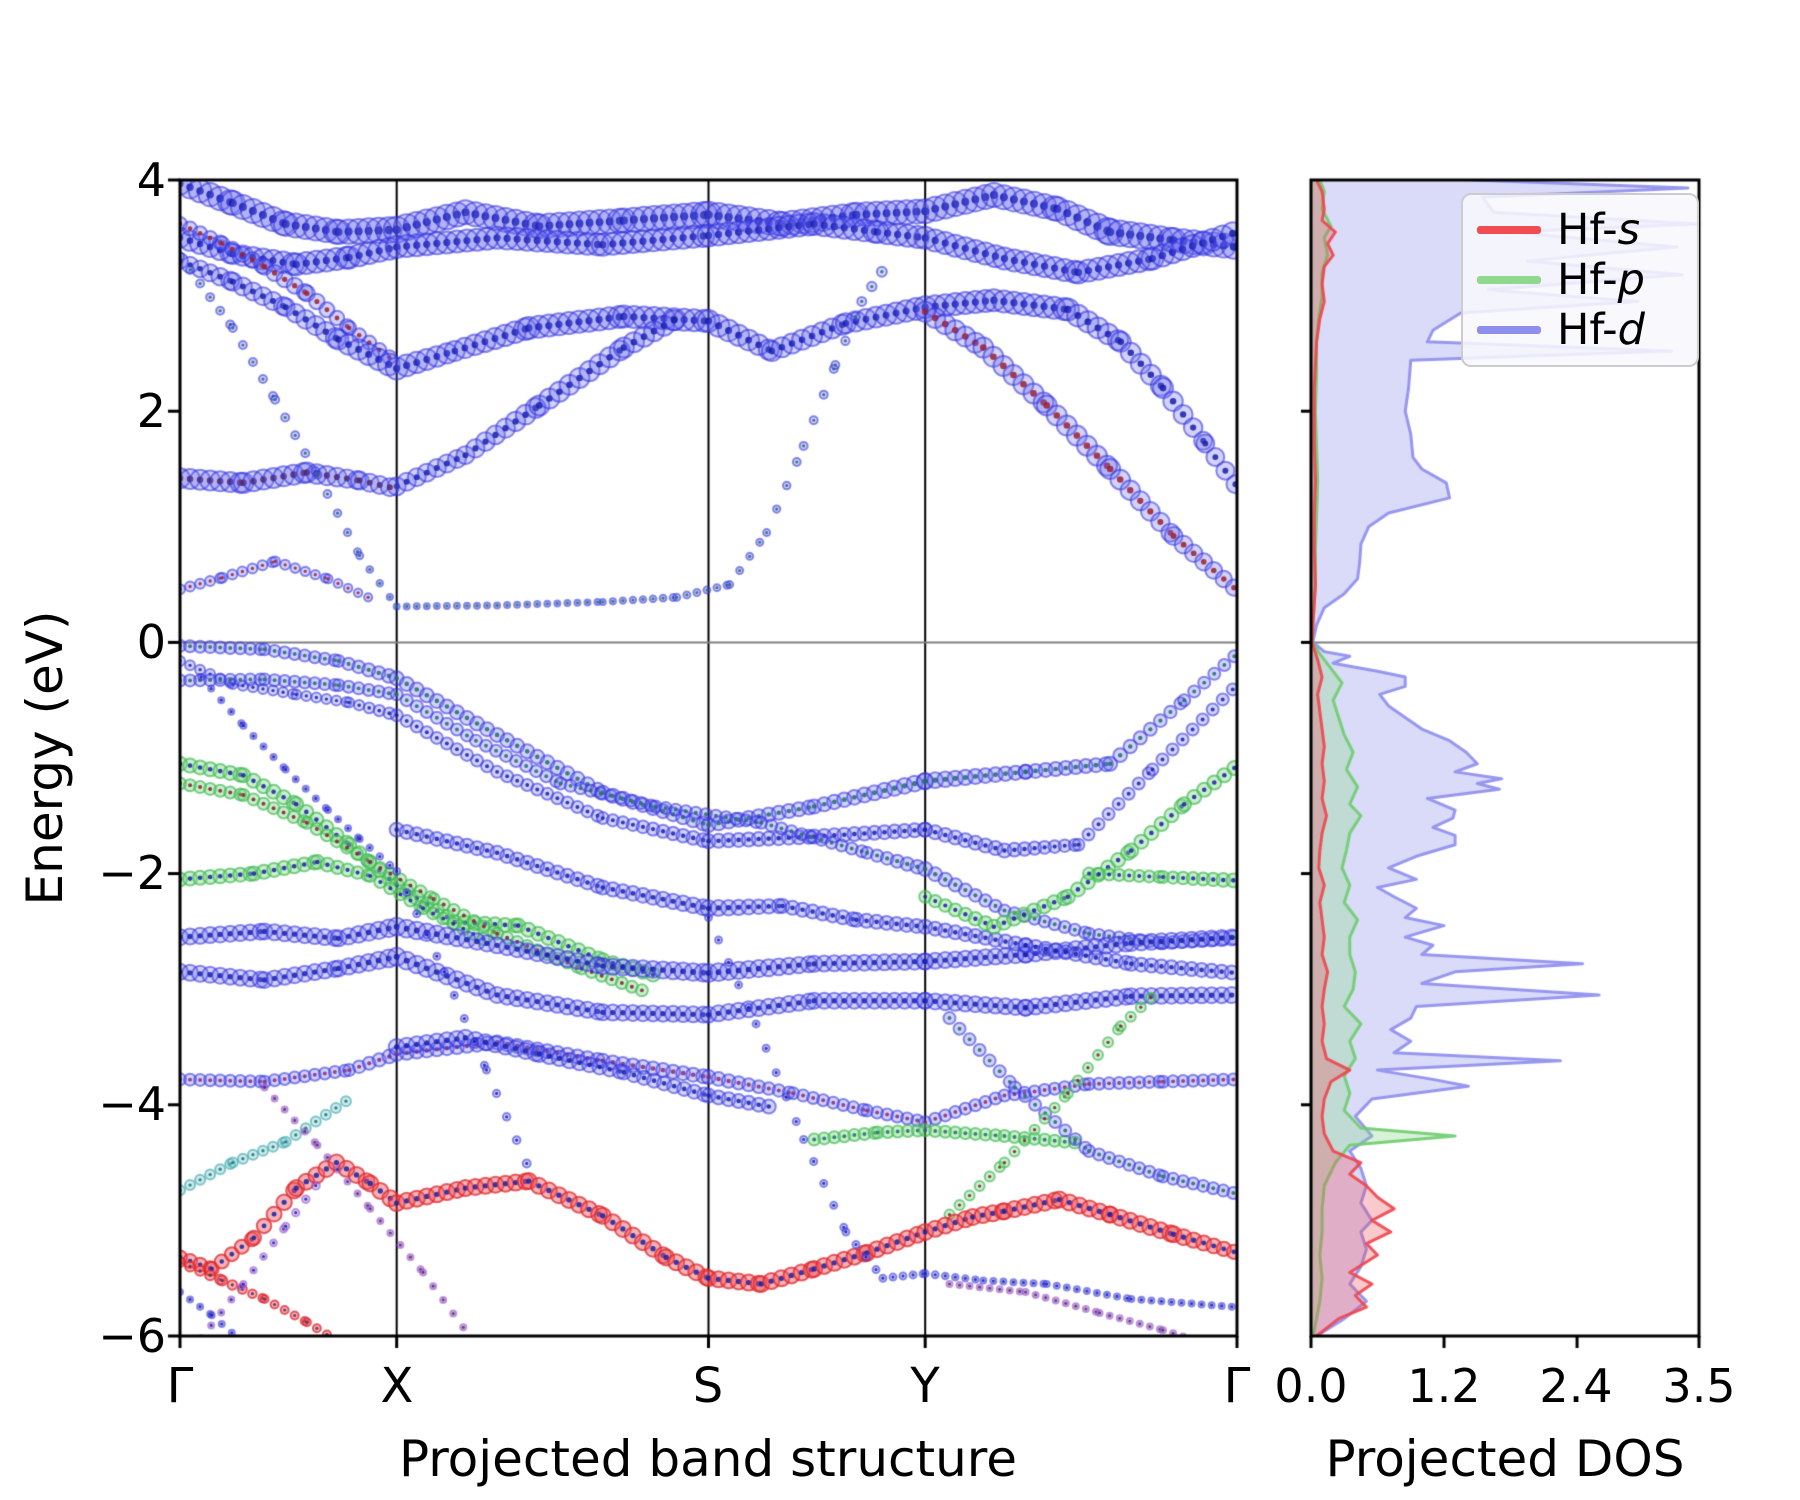  Describe the element at coordinates (1311, 1386) in the screenshot. I see `dos-xtick-0.0: 0.0` at that location.